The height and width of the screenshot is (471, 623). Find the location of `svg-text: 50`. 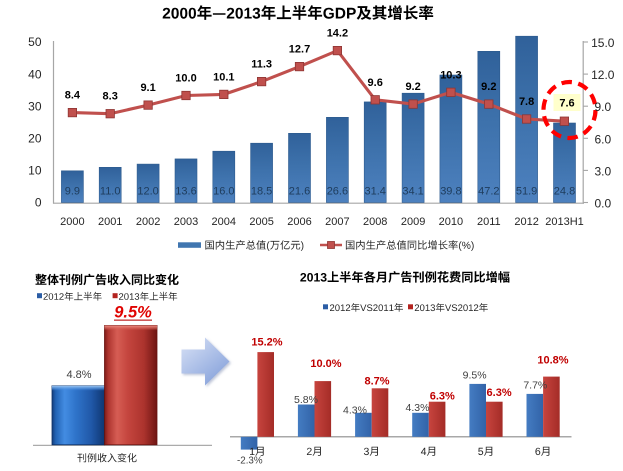

svg-text: 50 is located at coordinates (35, 42).